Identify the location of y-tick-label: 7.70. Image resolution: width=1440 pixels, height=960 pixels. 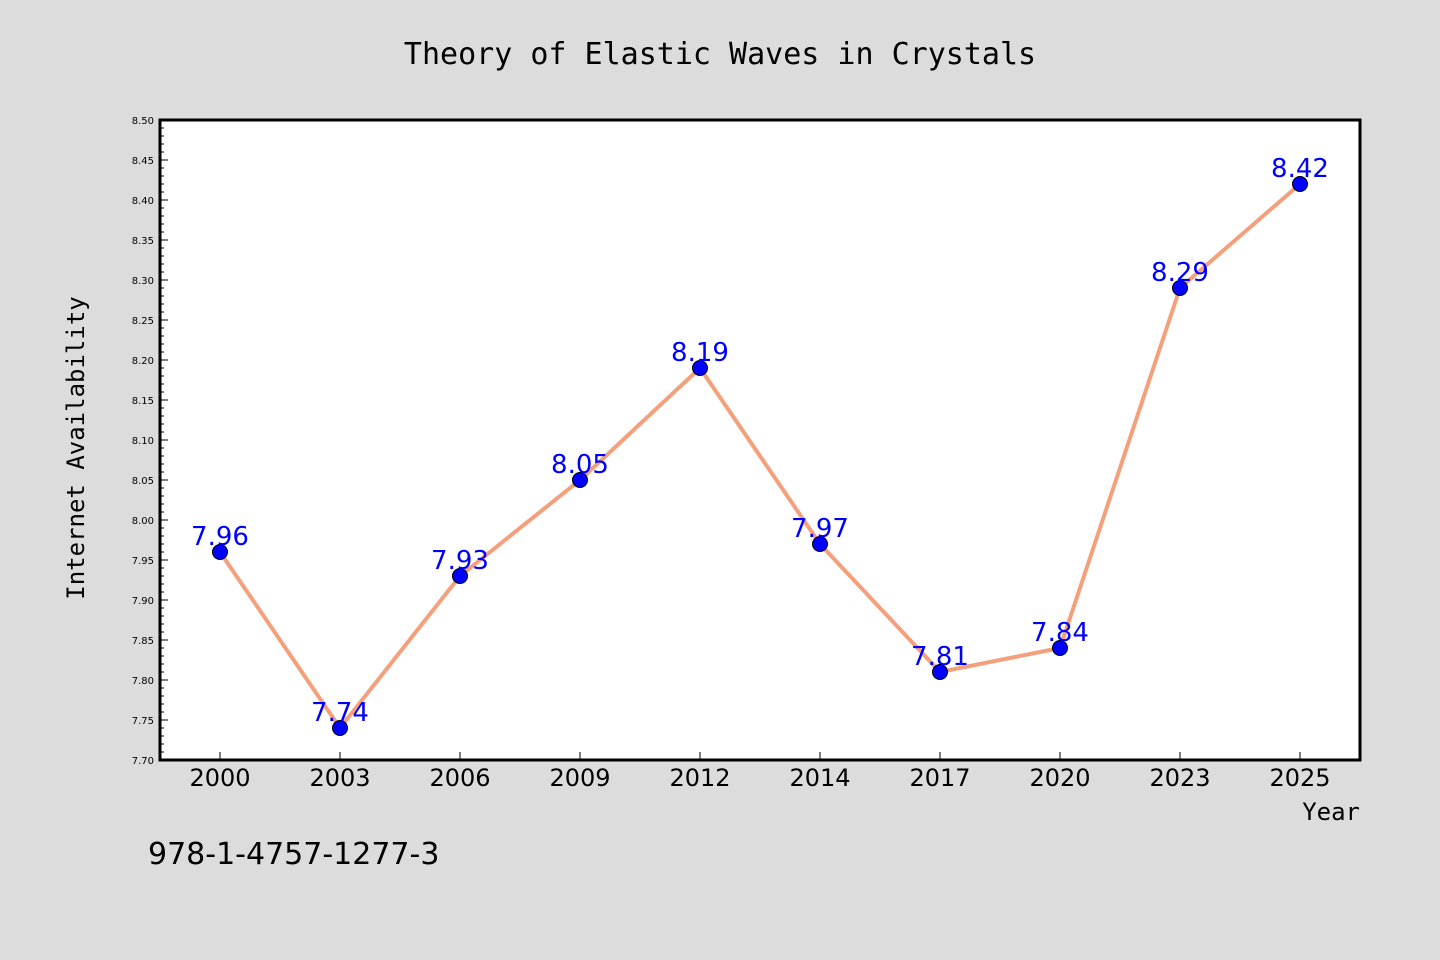
(143, 761).